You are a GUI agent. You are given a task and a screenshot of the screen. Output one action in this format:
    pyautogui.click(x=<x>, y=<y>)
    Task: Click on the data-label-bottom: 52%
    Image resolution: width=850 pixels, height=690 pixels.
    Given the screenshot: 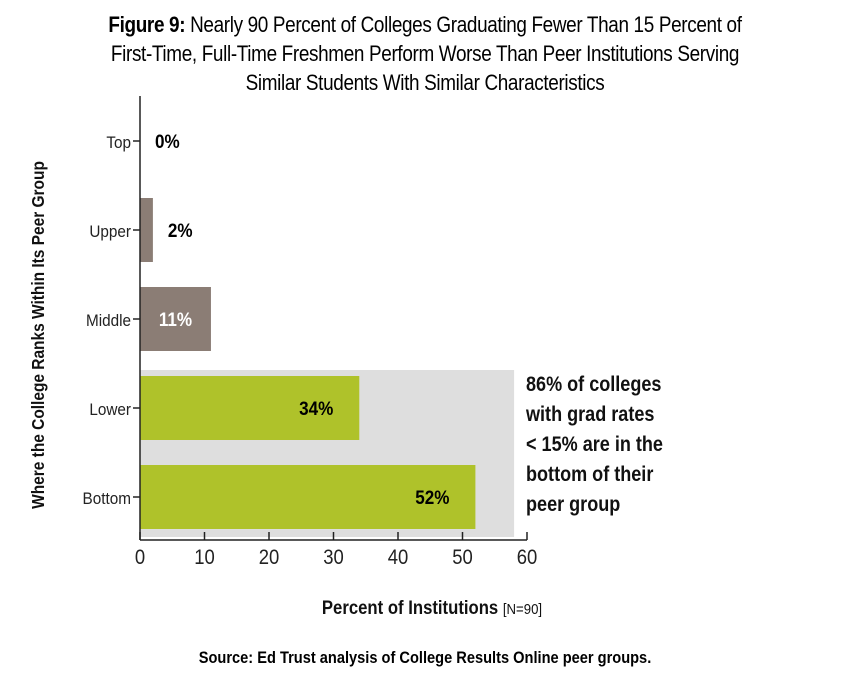 What is the action you would take?
    pyautogui.click(x=432, y=497)
    